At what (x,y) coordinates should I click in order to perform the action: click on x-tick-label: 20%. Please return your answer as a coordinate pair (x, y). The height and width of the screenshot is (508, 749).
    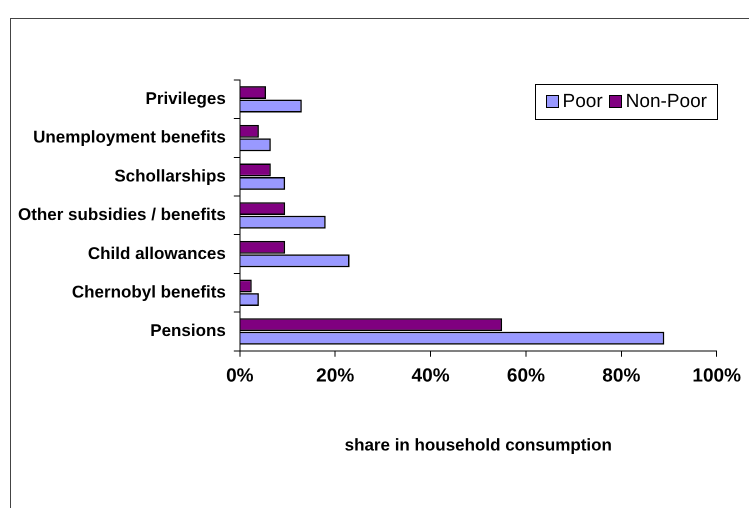
    Looking at the image, I should click on (335, 375).